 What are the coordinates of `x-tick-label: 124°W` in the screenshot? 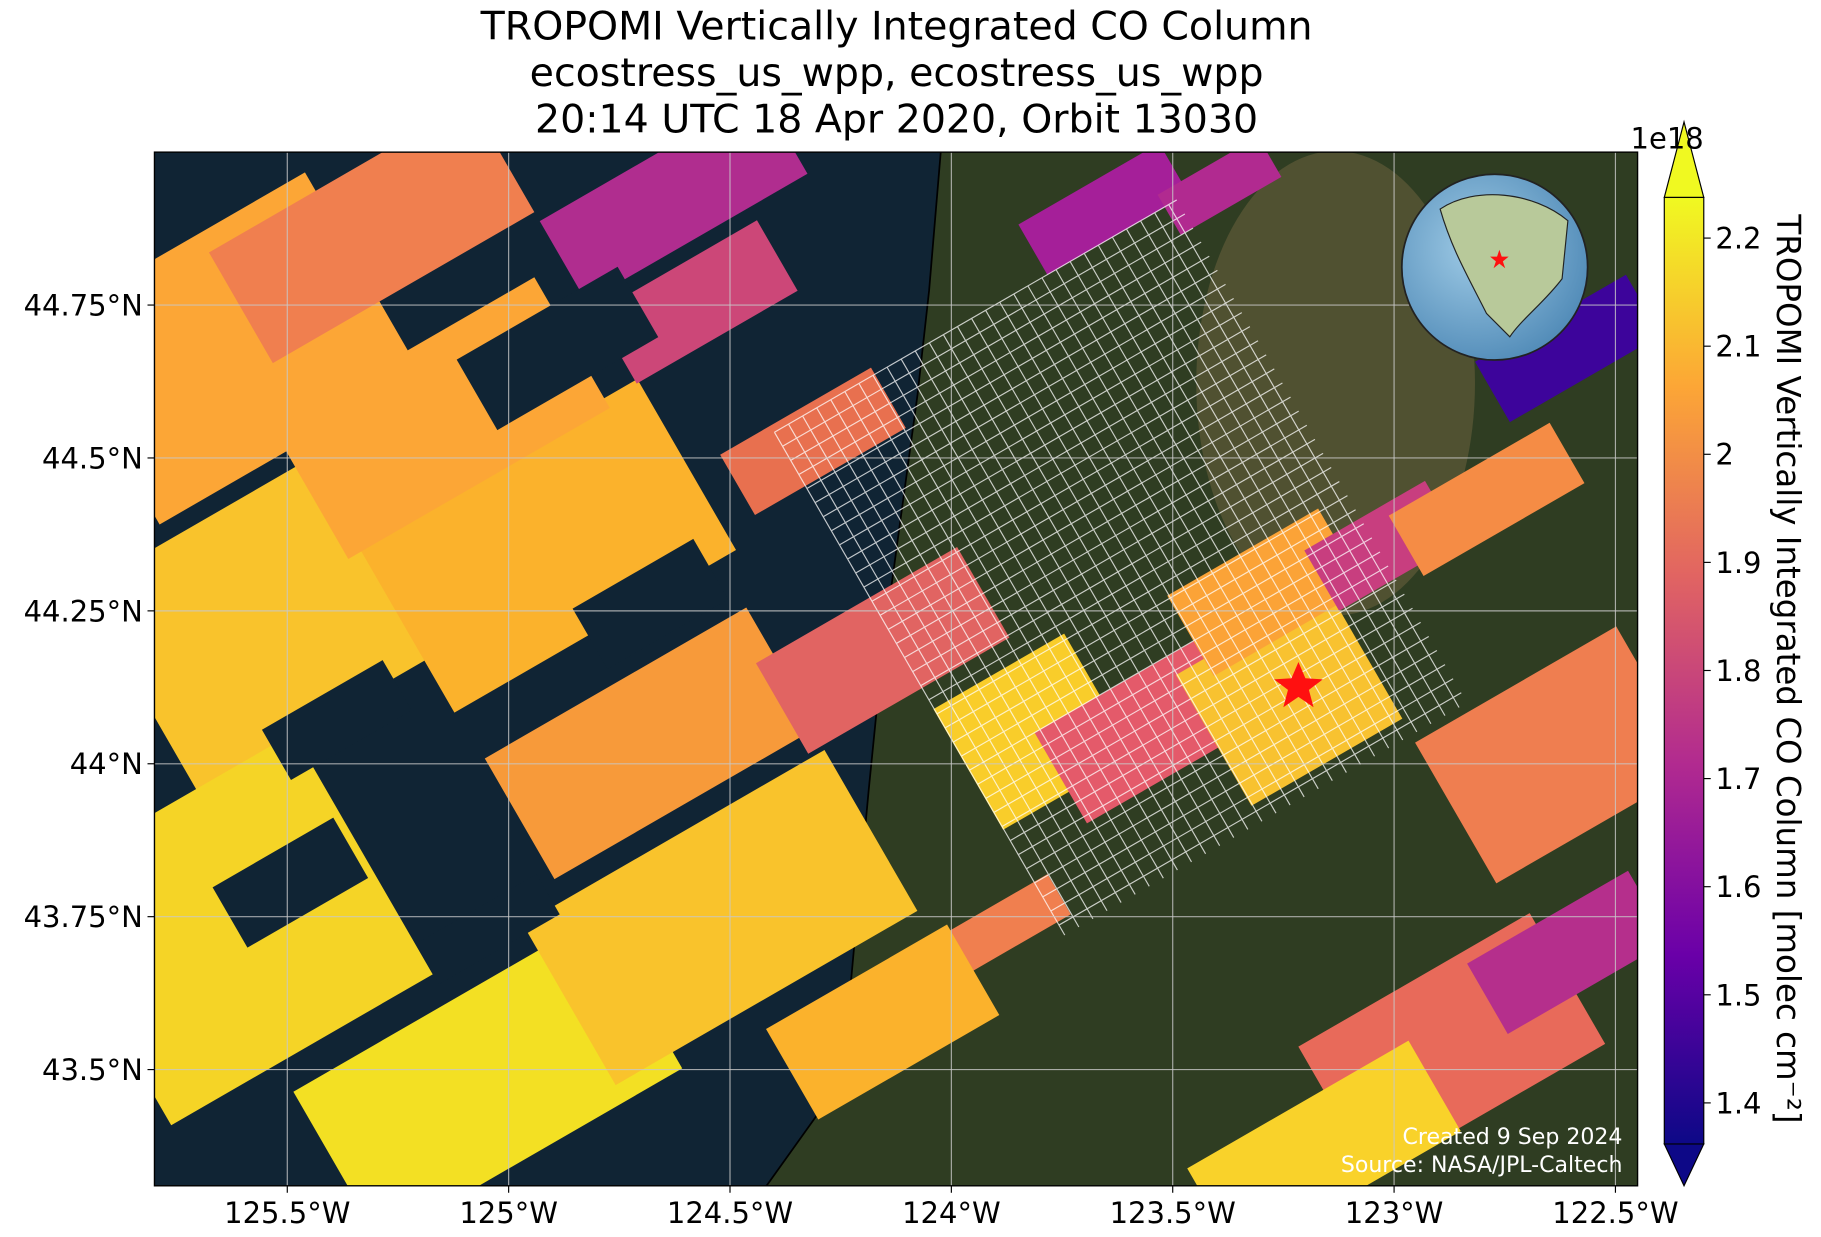 It's located at (951, 1213).